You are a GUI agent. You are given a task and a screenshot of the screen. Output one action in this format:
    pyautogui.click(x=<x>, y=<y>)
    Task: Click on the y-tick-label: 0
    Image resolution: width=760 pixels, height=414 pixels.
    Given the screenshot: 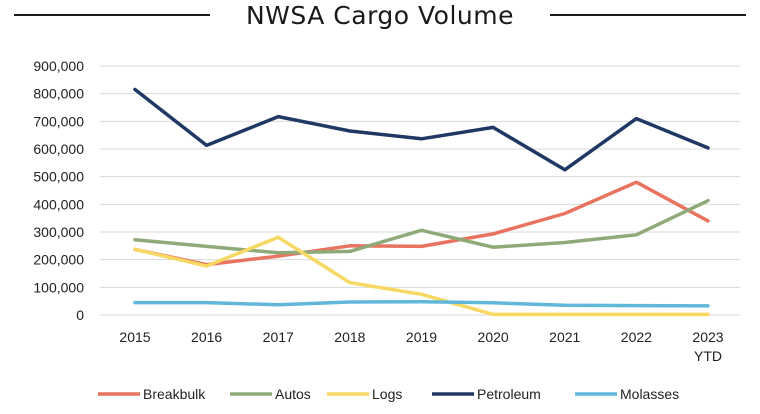 What is the action you would take?
    pyautogui.click(x=80, y=315)
    